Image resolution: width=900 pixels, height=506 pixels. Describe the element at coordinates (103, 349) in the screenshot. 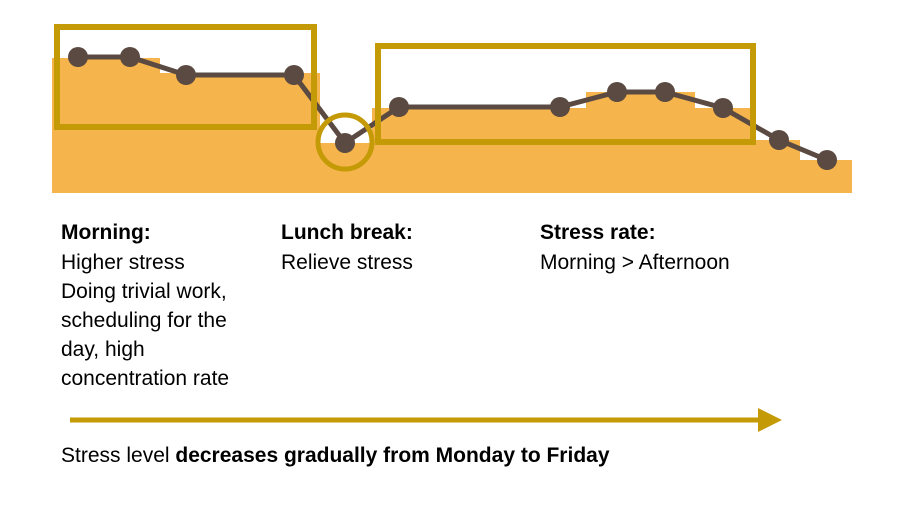

I see `section-line: day, high` at that location.